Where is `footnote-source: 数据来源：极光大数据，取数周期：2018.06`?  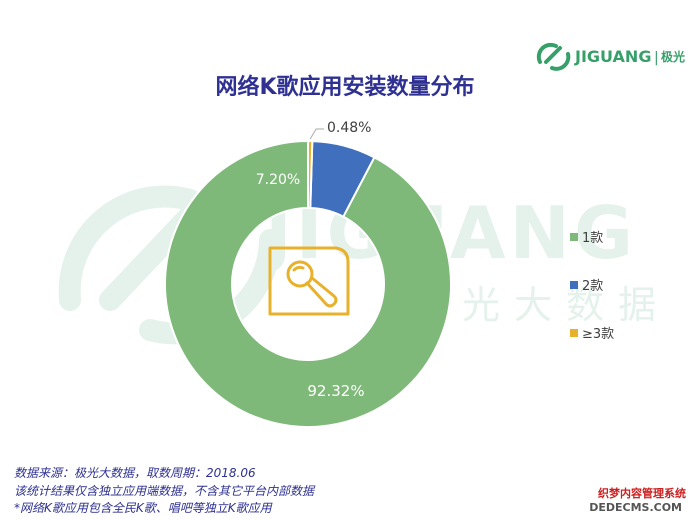
footnote-source: 数据来源：极光大数据，取数周期：2018.06 is located at coordinates (135, 473).